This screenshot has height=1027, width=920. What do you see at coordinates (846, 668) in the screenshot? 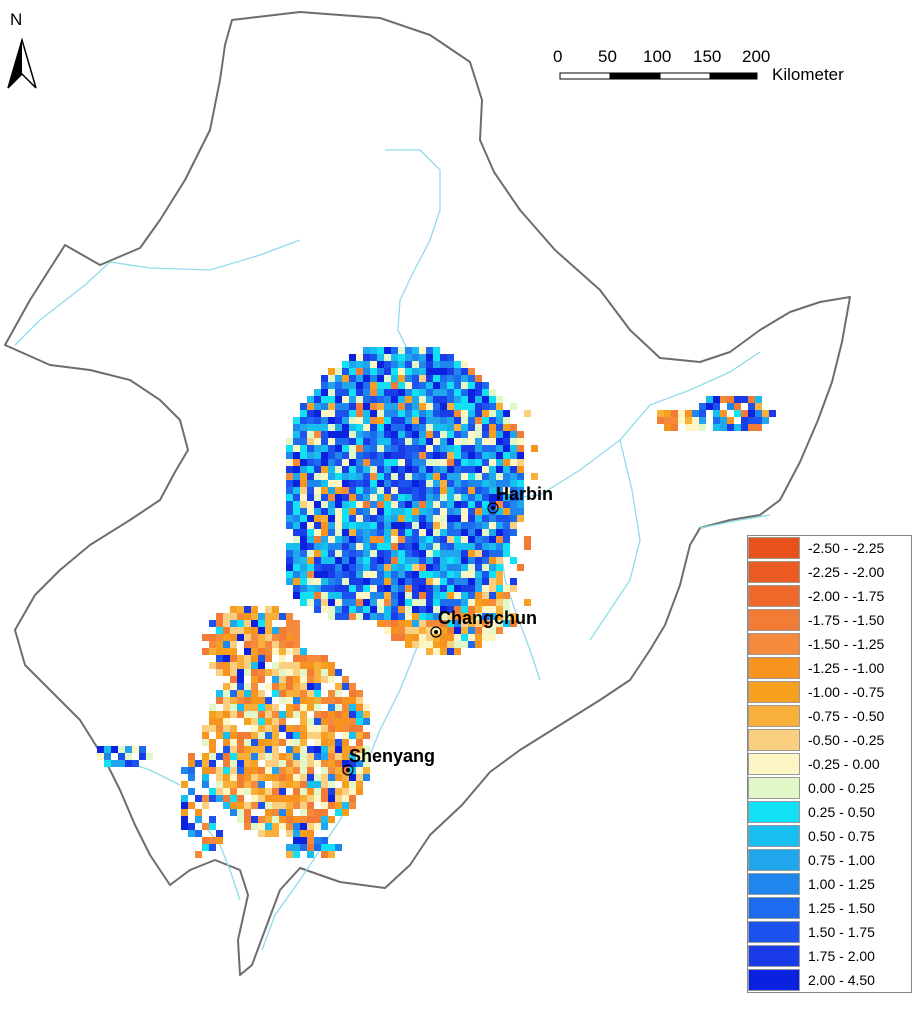
I see `legend-label: -1.25 - -1.00` at bounding box center [846, 668].